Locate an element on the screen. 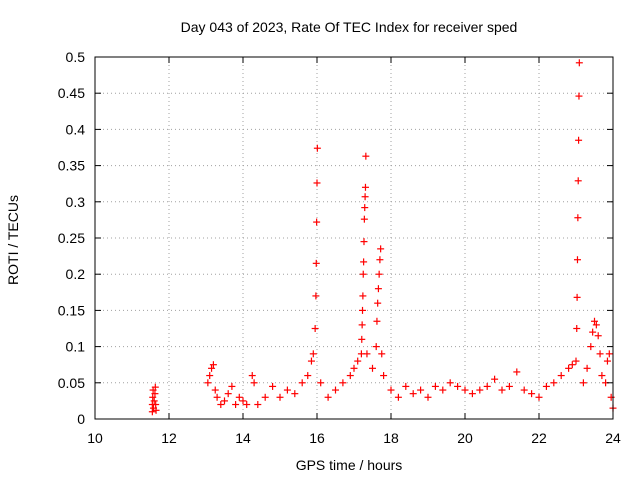  x-tick-label: 24 is located at coordinates (613, 438).